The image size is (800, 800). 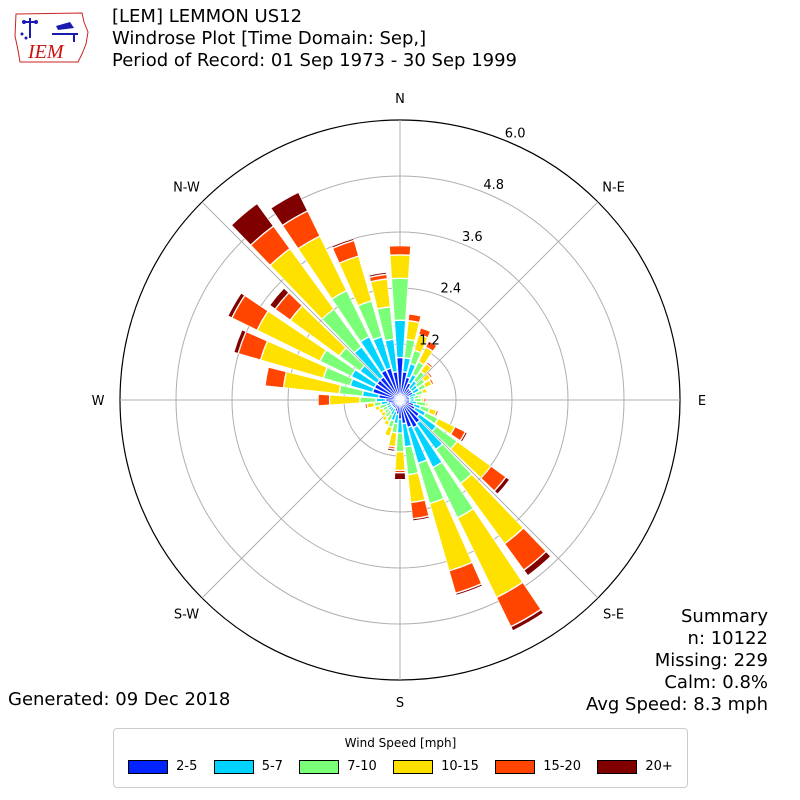 I want to click on title-line-plot: Windrose Plot [Time Domain: Sep,], so click(x=269, y=38).